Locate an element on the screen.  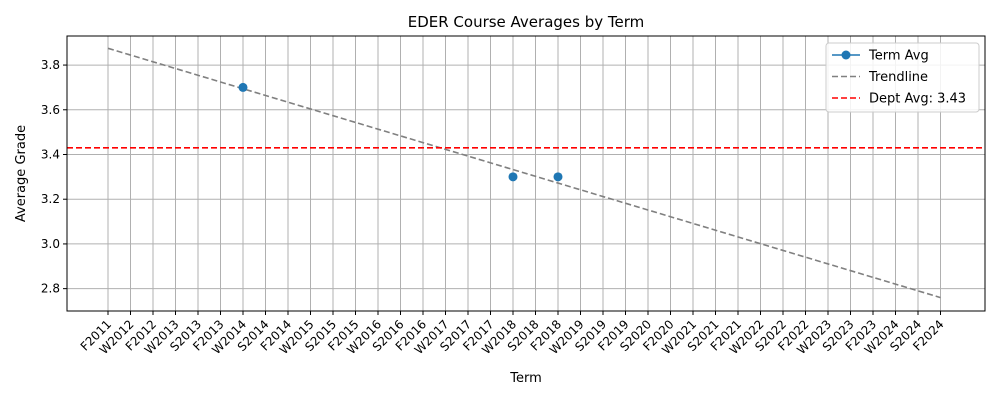
legend-label: Term Avg is located at coordinates (898, 56).